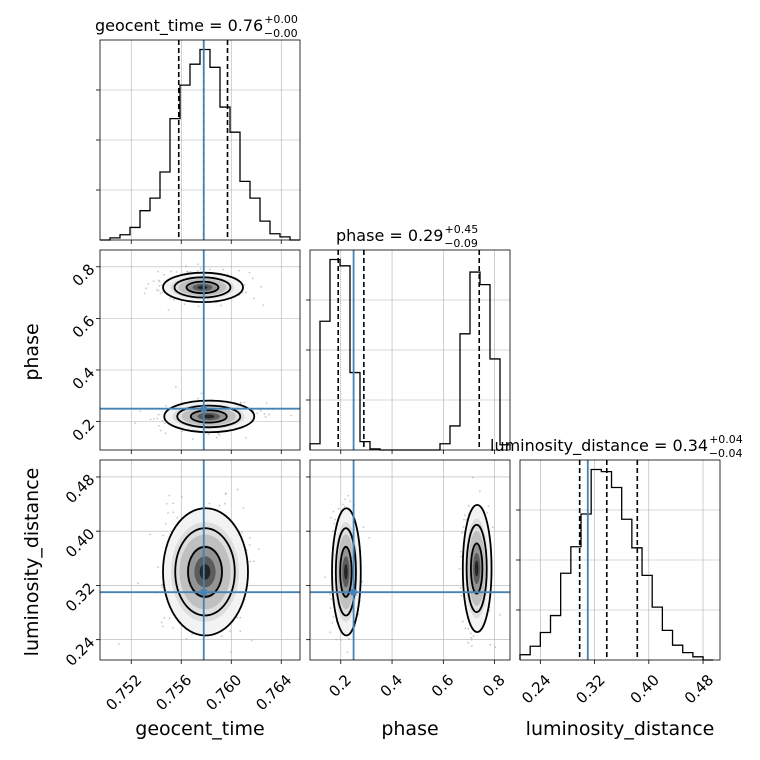  I want to click on panel-phase-vs-geocent-time: 0.2 0.4 0.6 0.8, so click(185, 351).